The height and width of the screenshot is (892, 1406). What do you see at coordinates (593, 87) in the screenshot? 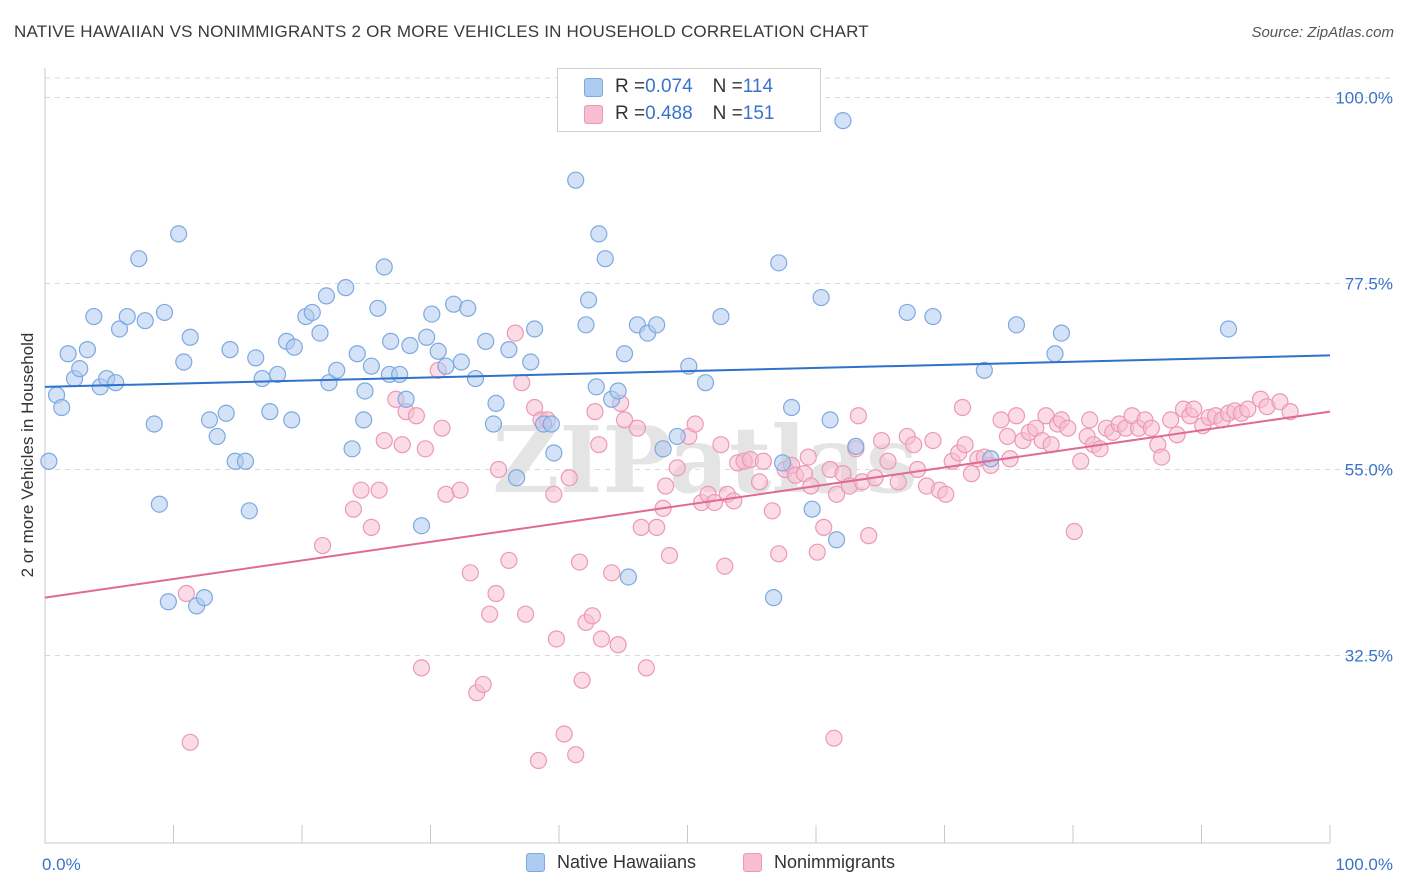
I see `blue-swatch-icon` at bounding box center [593, 87].